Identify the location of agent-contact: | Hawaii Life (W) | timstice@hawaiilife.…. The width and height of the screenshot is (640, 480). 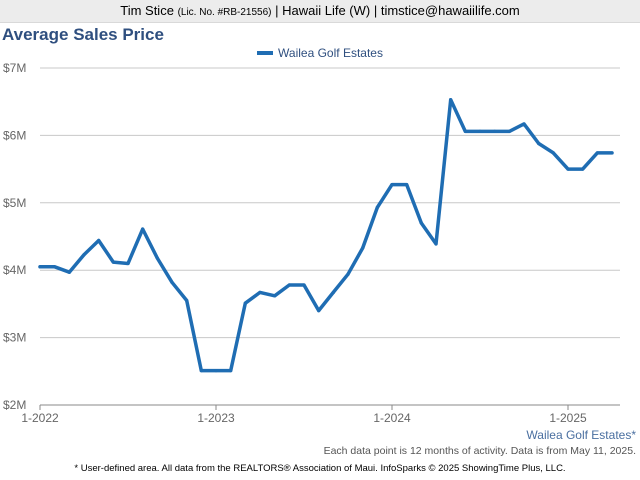
(397, 10).